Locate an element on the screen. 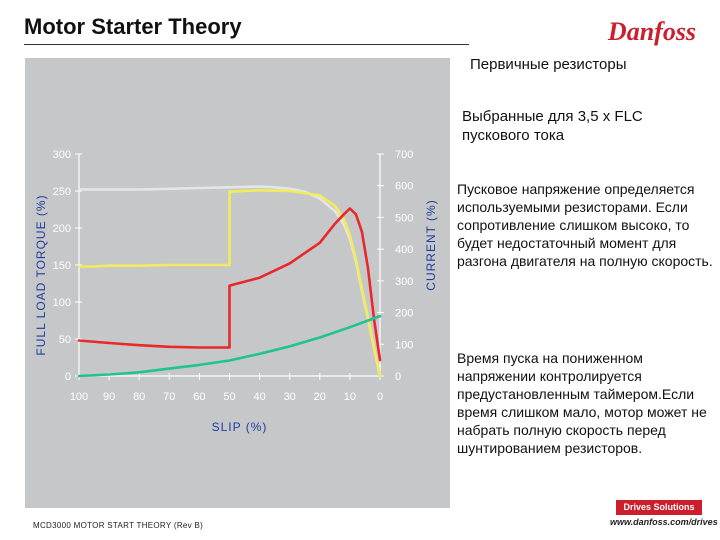 Image resolution: width=720 pixels, height=540 pixels. x-tick-label: 90 is located at coordinates (109, 397).